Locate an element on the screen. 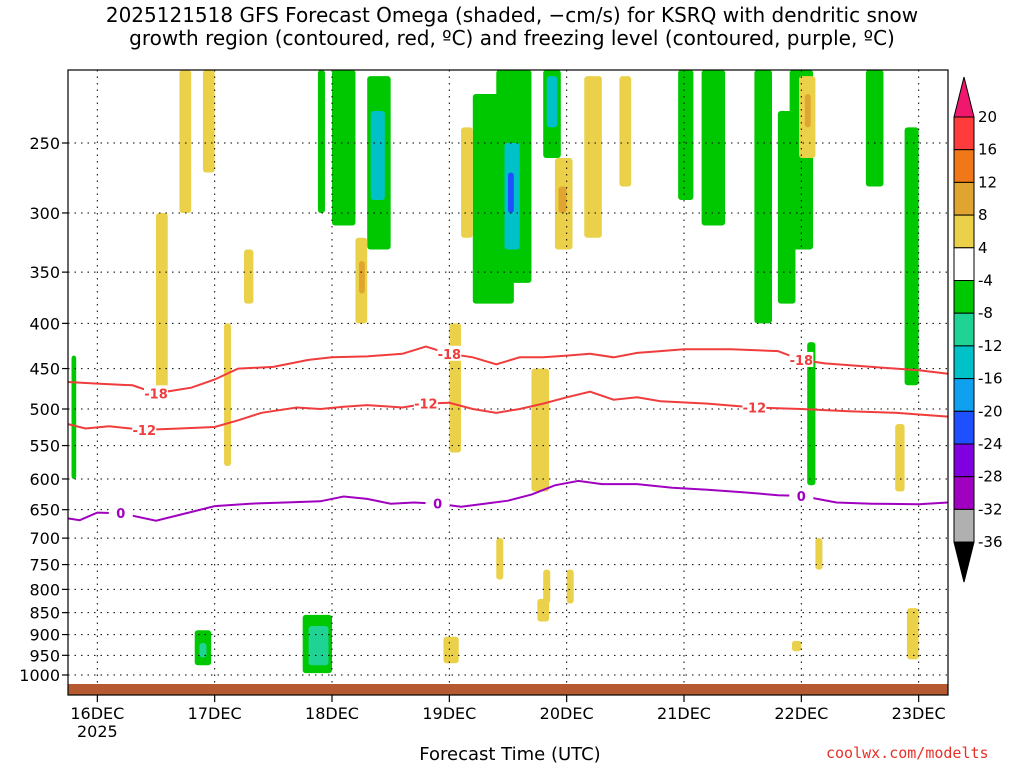  y-tick-label-750: 750 is located at coordinates (44, 565).